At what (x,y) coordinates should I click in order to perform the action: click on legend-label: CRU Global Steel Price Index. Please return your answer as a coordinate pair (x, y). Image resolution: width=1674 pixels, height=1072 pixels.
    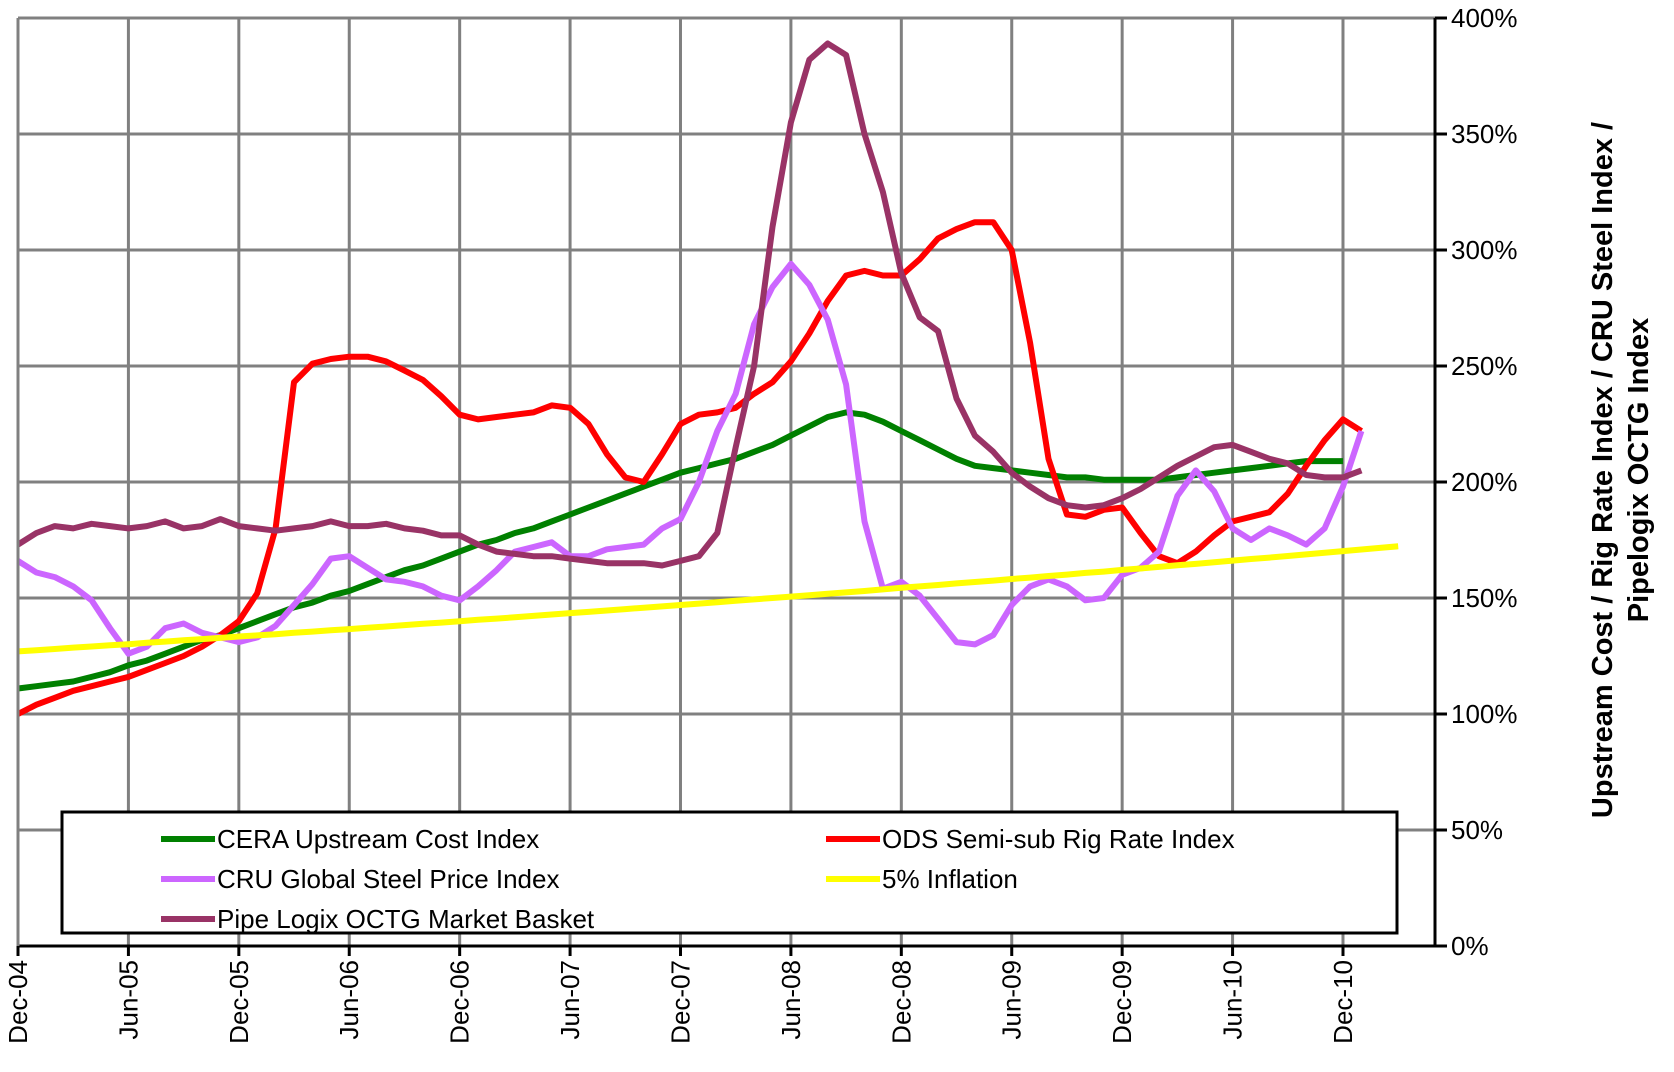
    Looking at the image, I should click on (388, 879).